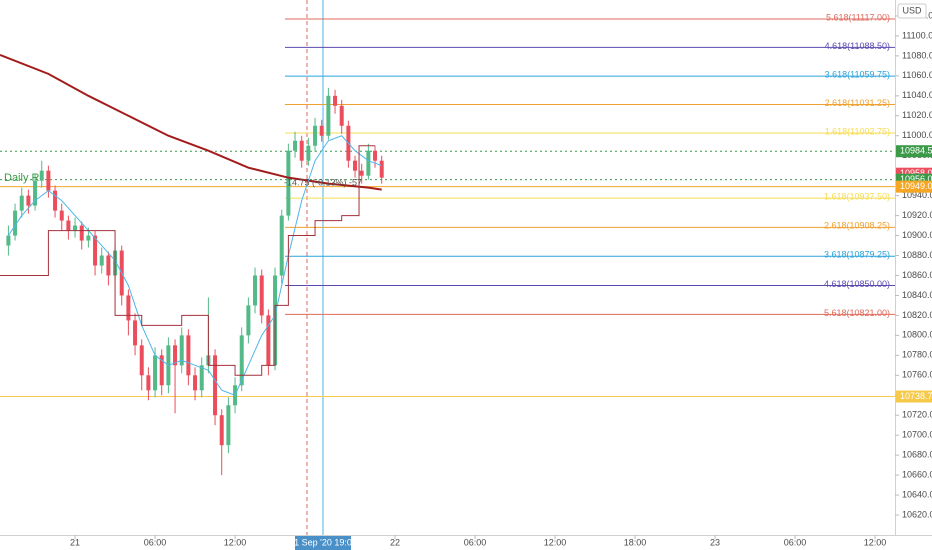 The image size is (932, 550). What do you see at coordinates (715, 542) in the screenshot?
I see `x-tick-label: 23` at bounding box center [715, 542].